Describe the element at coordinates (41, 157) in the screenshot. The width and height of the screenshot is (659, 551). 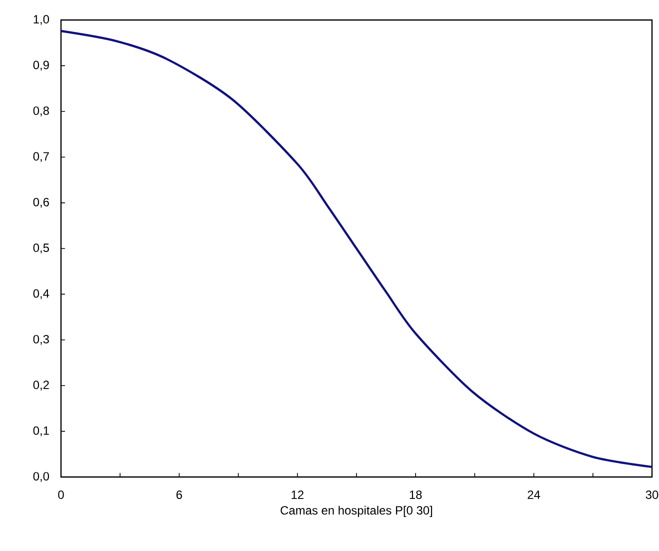
I see `y-tick-label: 0,7` at that location.